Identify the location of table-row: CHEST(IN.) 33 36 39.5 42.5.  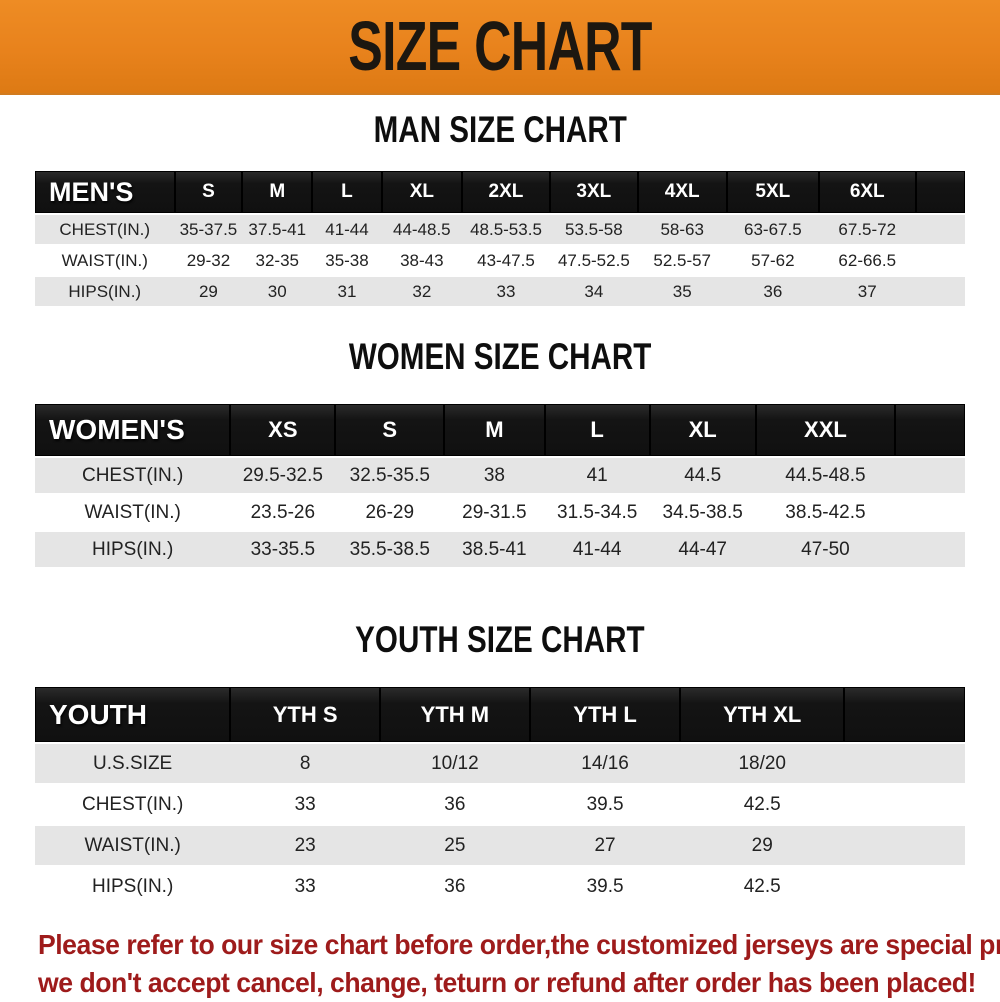
(500, 804).